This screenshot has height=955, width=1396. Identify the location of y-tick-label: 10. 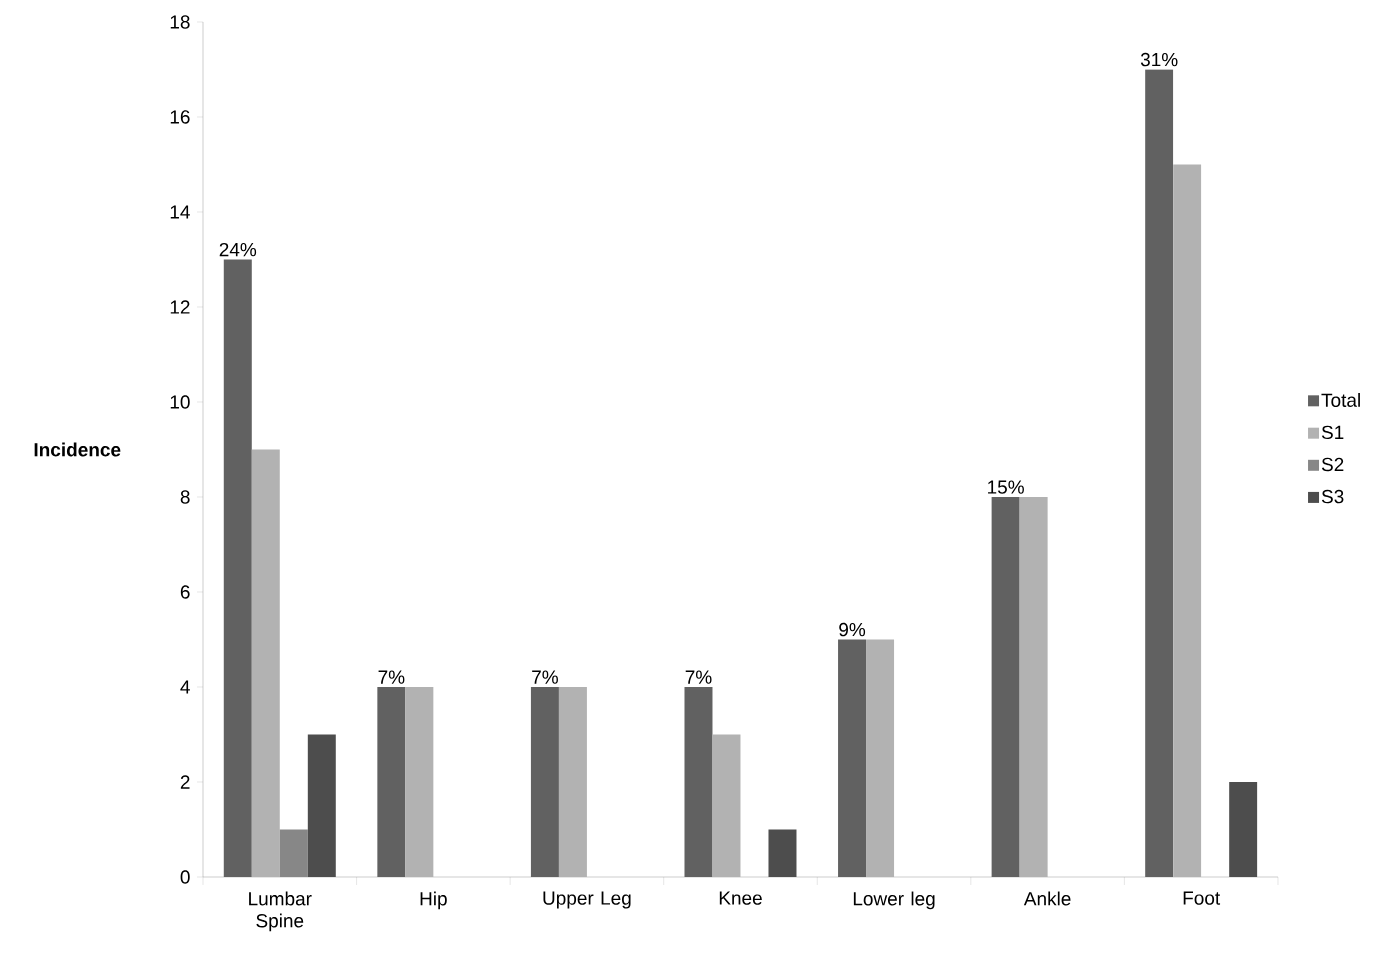
(180, 402).